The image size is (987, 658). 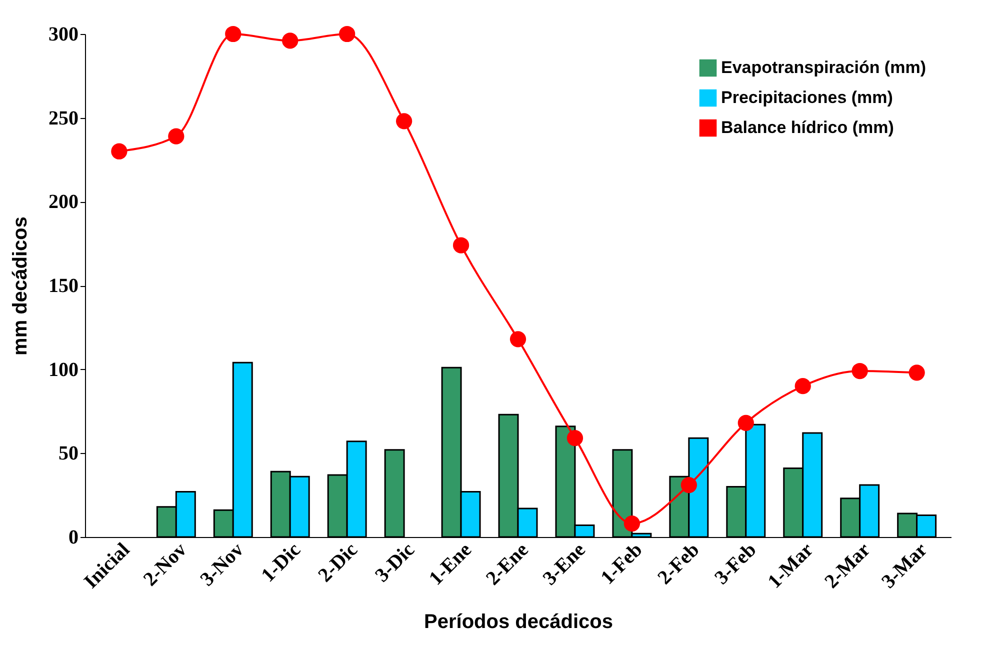 I want to click on y-tick-label: 150, so click(x=63, y=286).